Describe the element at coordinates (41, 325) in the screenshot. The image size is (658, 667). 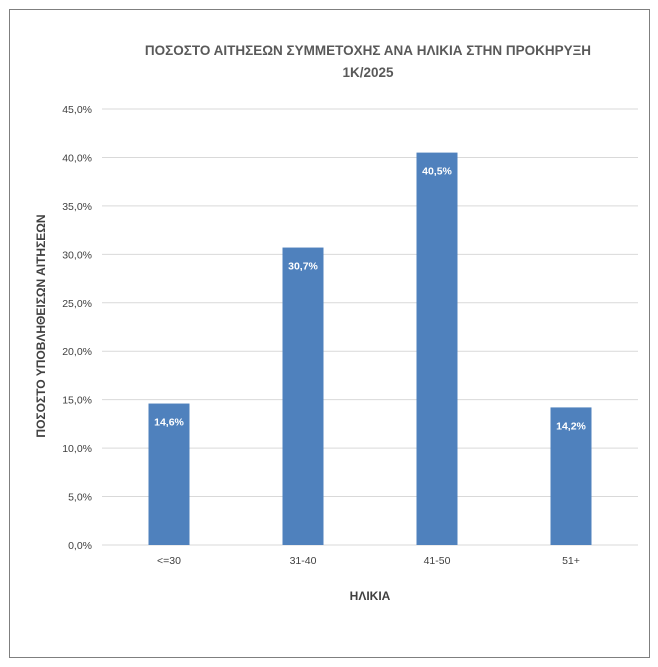
I see `y-axis-title: ΠΟΣΟΣΤΟ ΥΠΟΒΛΗΘΕΙΣΩΝ ΑΙΤΗΣΕΩΝ` at that location.